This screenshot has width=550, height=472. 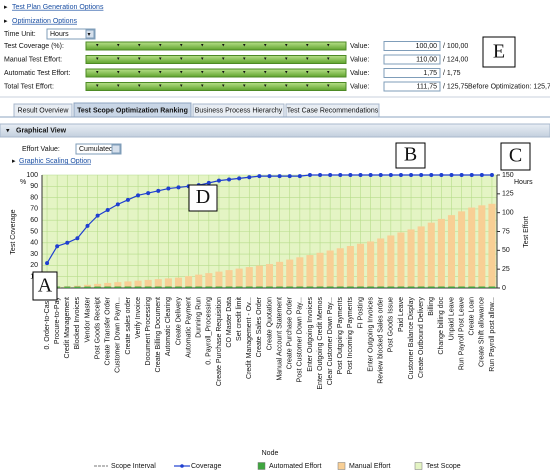 I want to click on link: Optimization Options, so click(x=44, y=21).